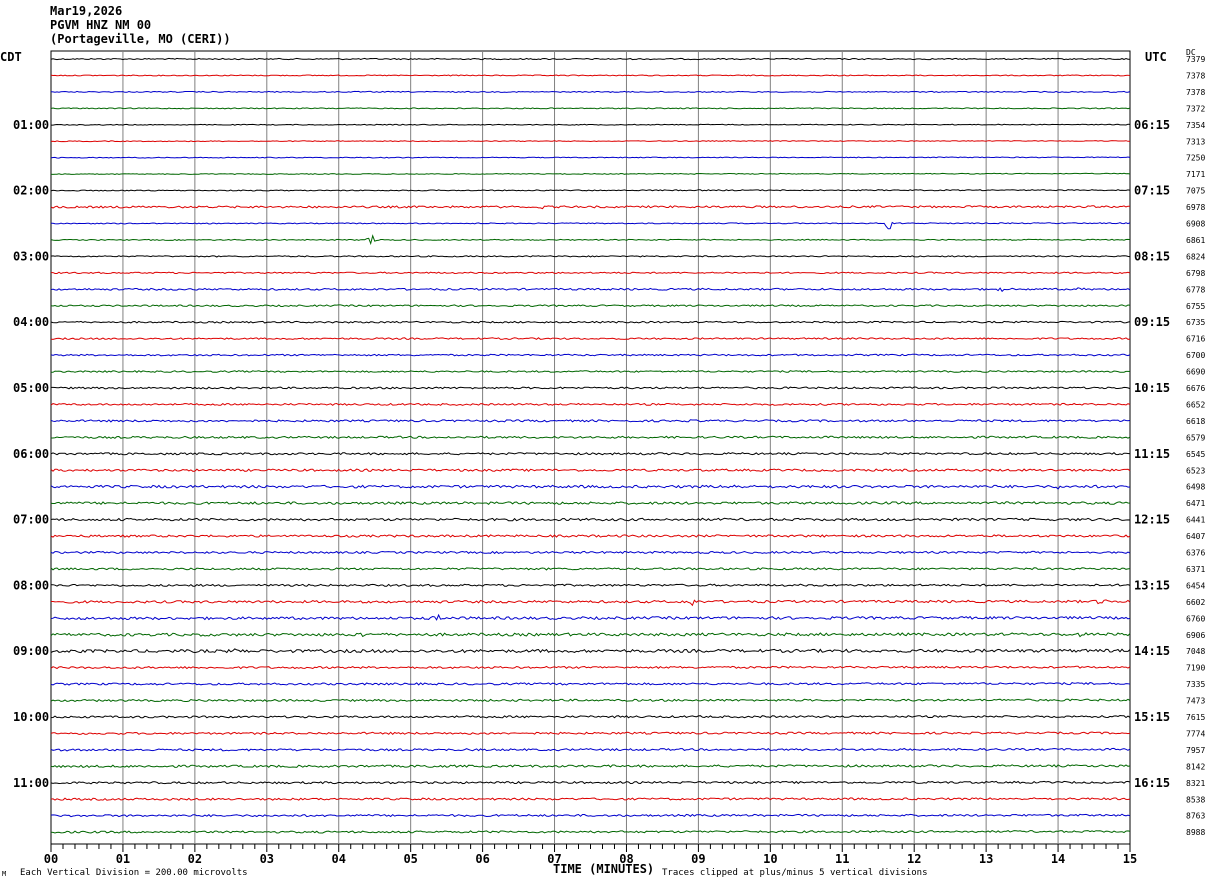 This screenshot has height=886, width=1210. What do you see at coordinates (1195, 355) in the screenshot?
I see `dc-offset-label: 6700` at bounding box center [1195, 355].